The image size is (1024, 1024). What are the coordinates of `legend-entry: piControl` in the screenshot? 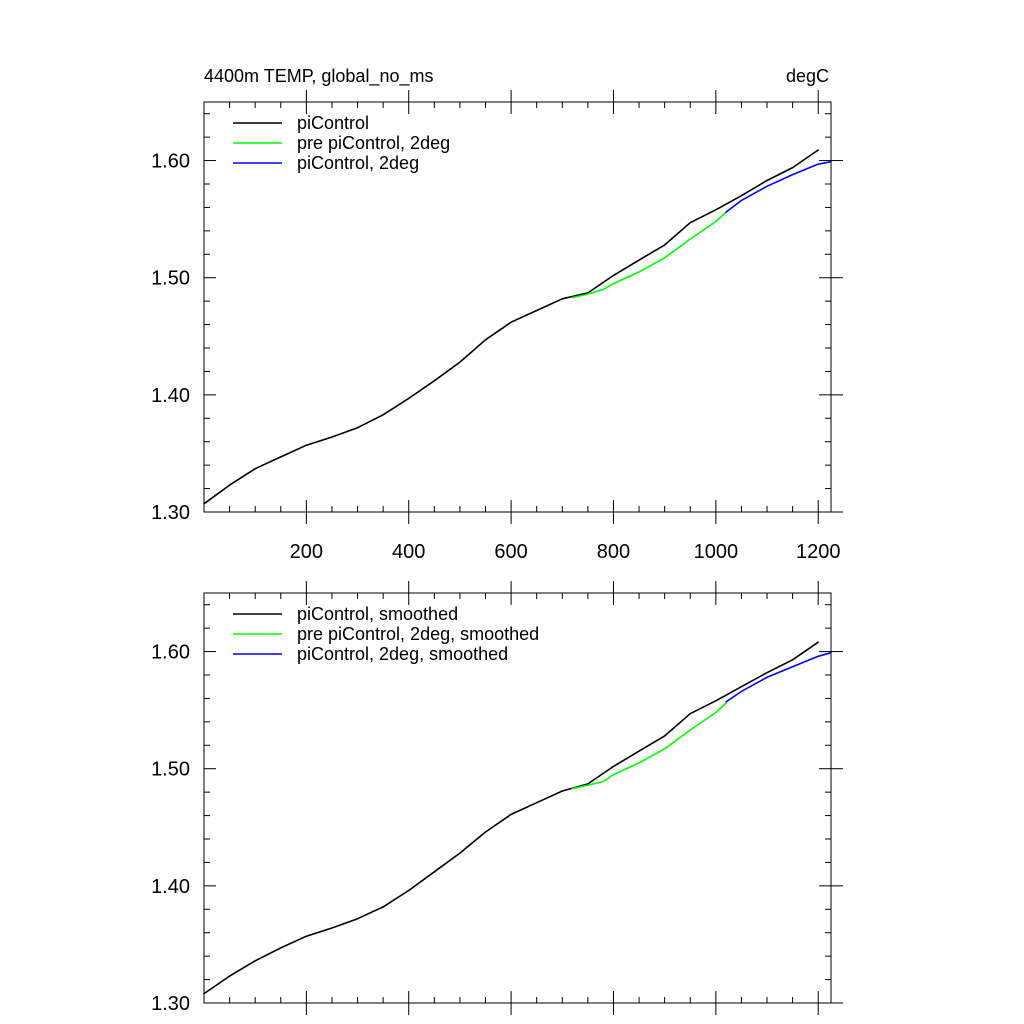 It's located at (301, 123).